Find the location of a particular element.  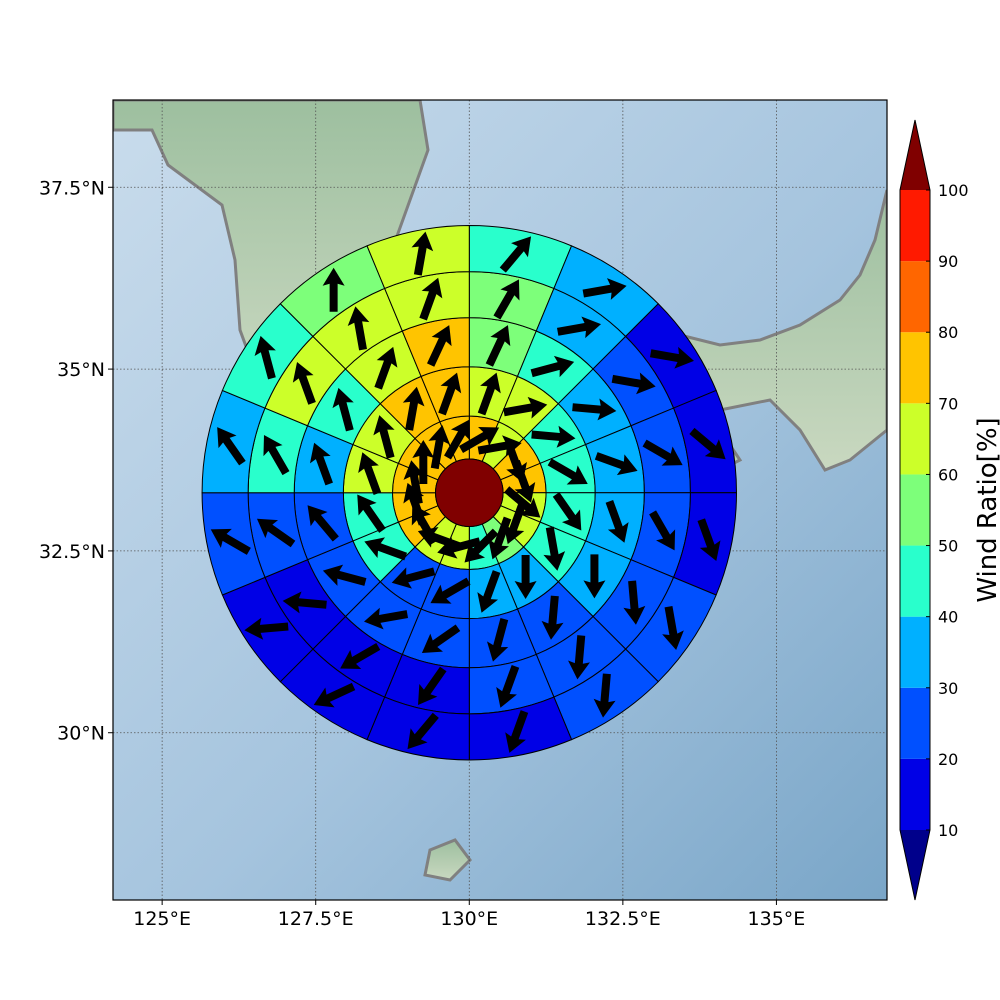

wind-arrow-r1-s14 is located at coordinates (413, 408).